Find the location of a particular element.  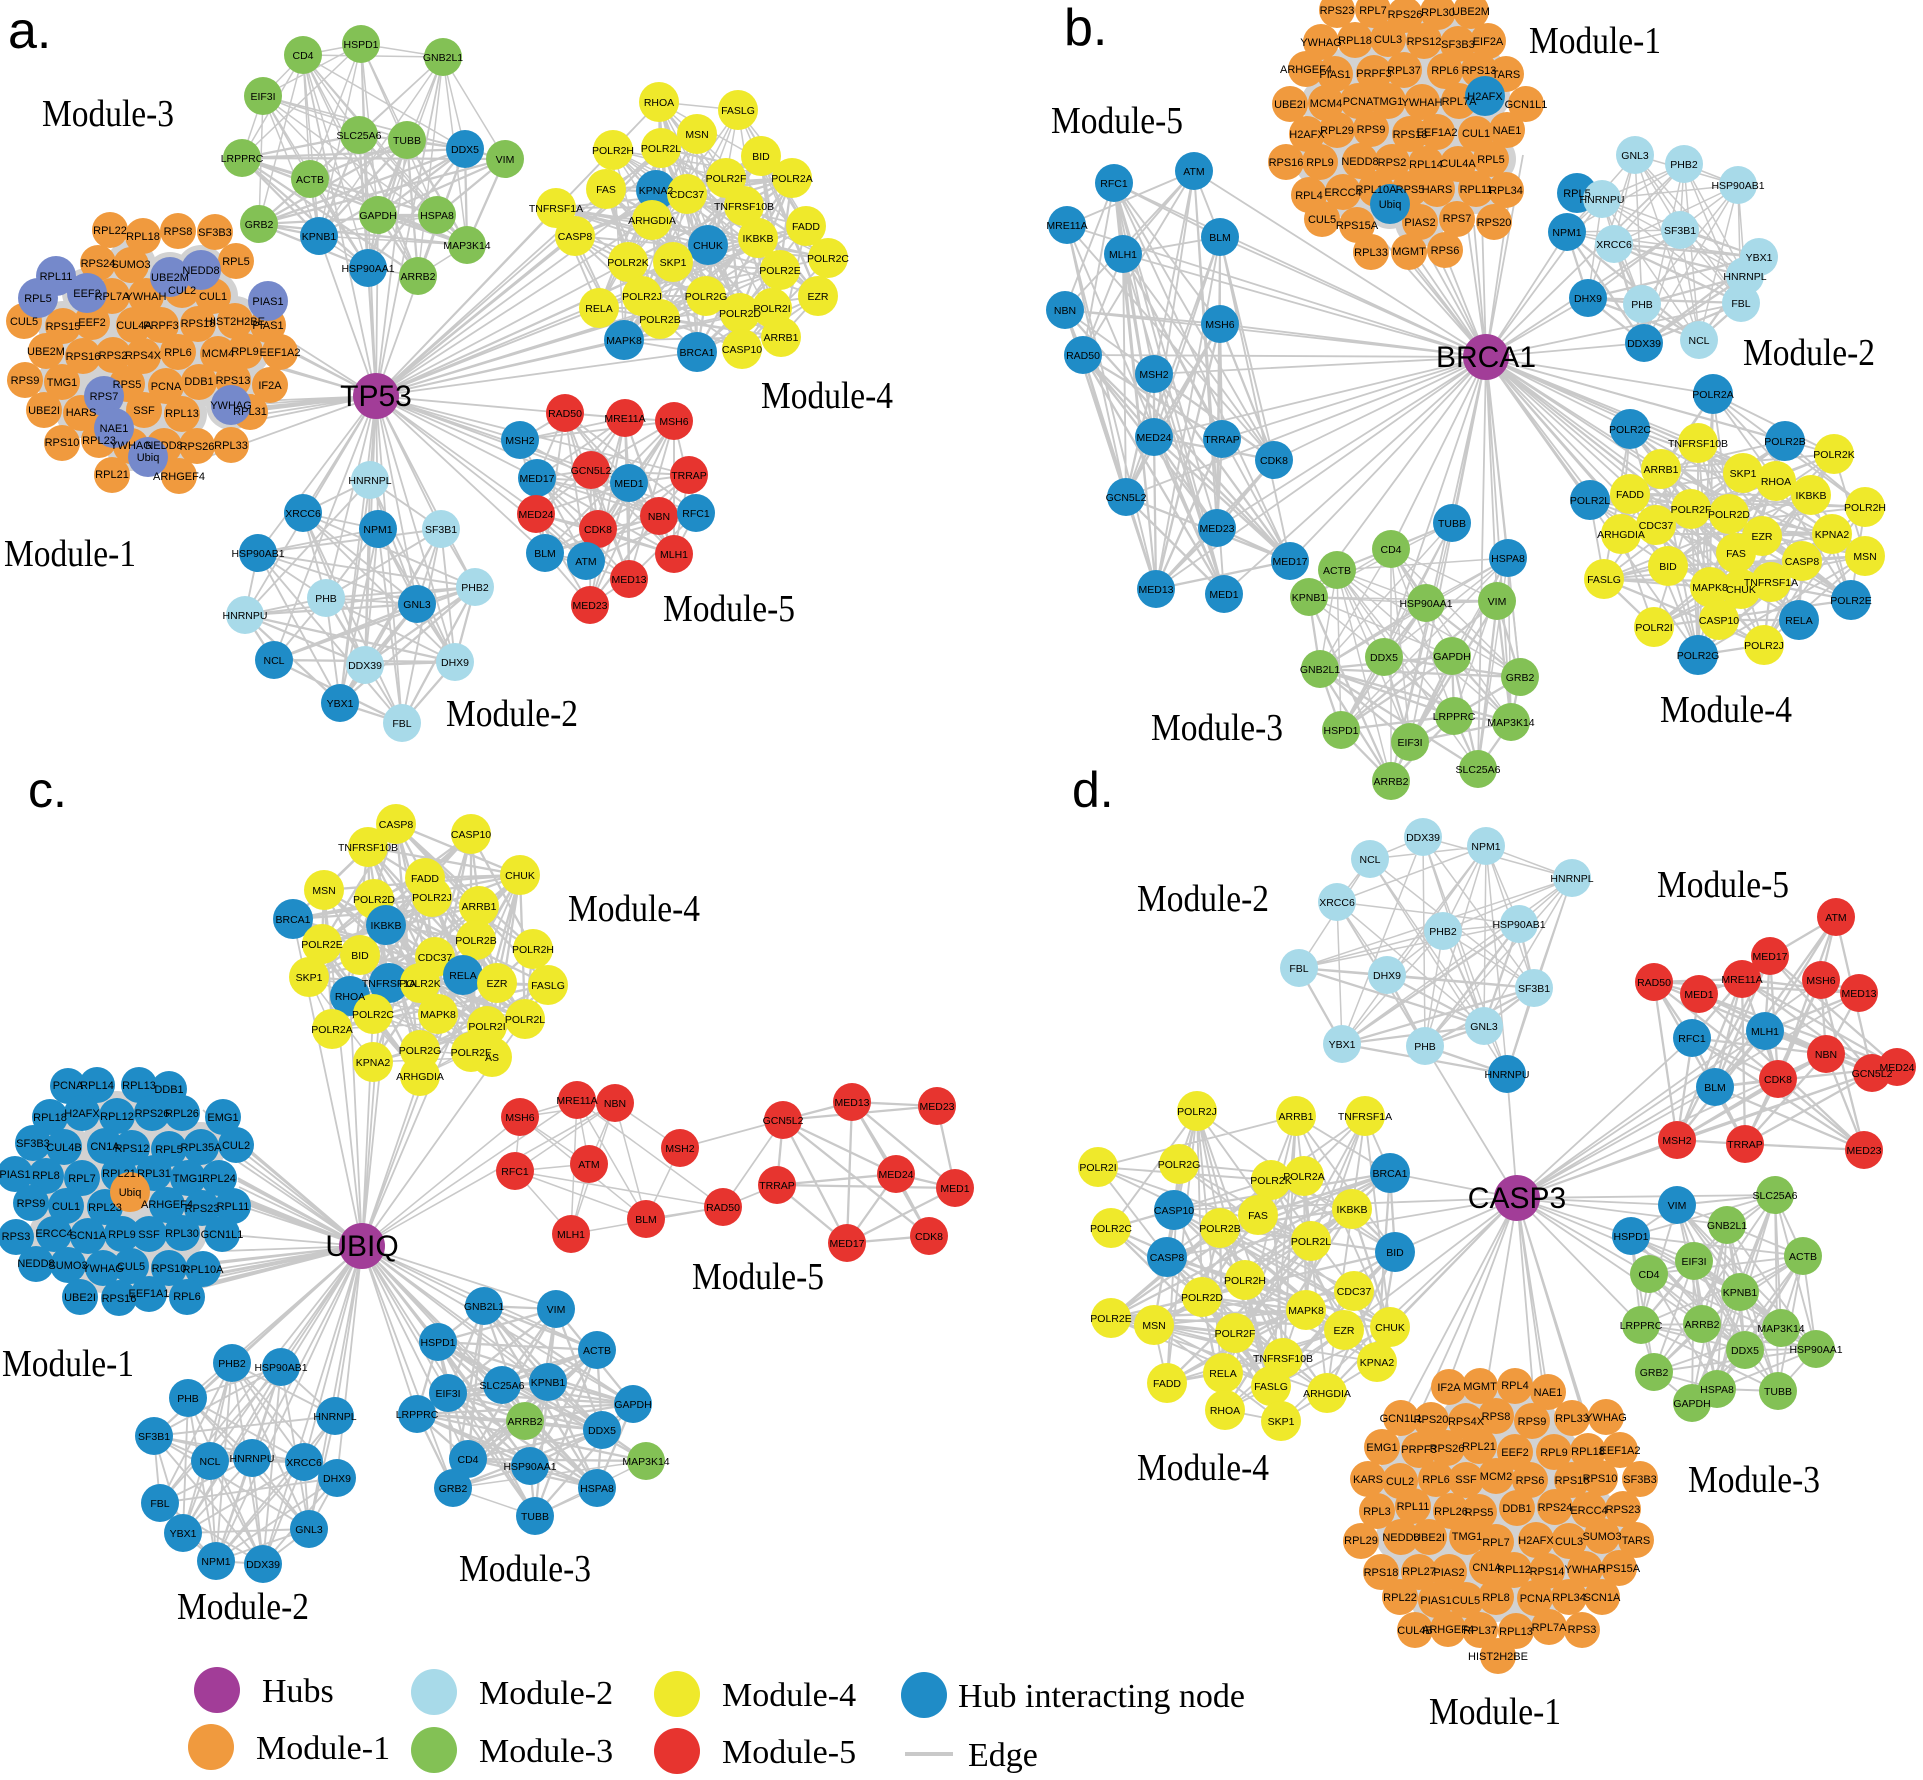

svg-text: POLR2B is located at coordinates (1784, 442).